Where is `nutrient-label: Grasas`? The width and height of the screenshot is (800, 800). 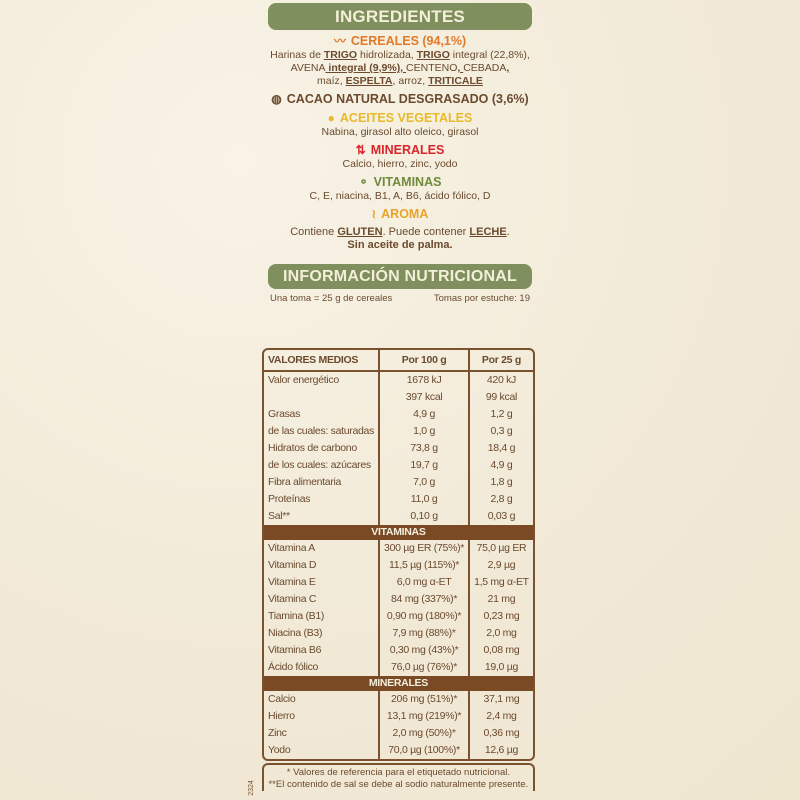
nutrient-label: Grasas is located at coordinates (284, 414).